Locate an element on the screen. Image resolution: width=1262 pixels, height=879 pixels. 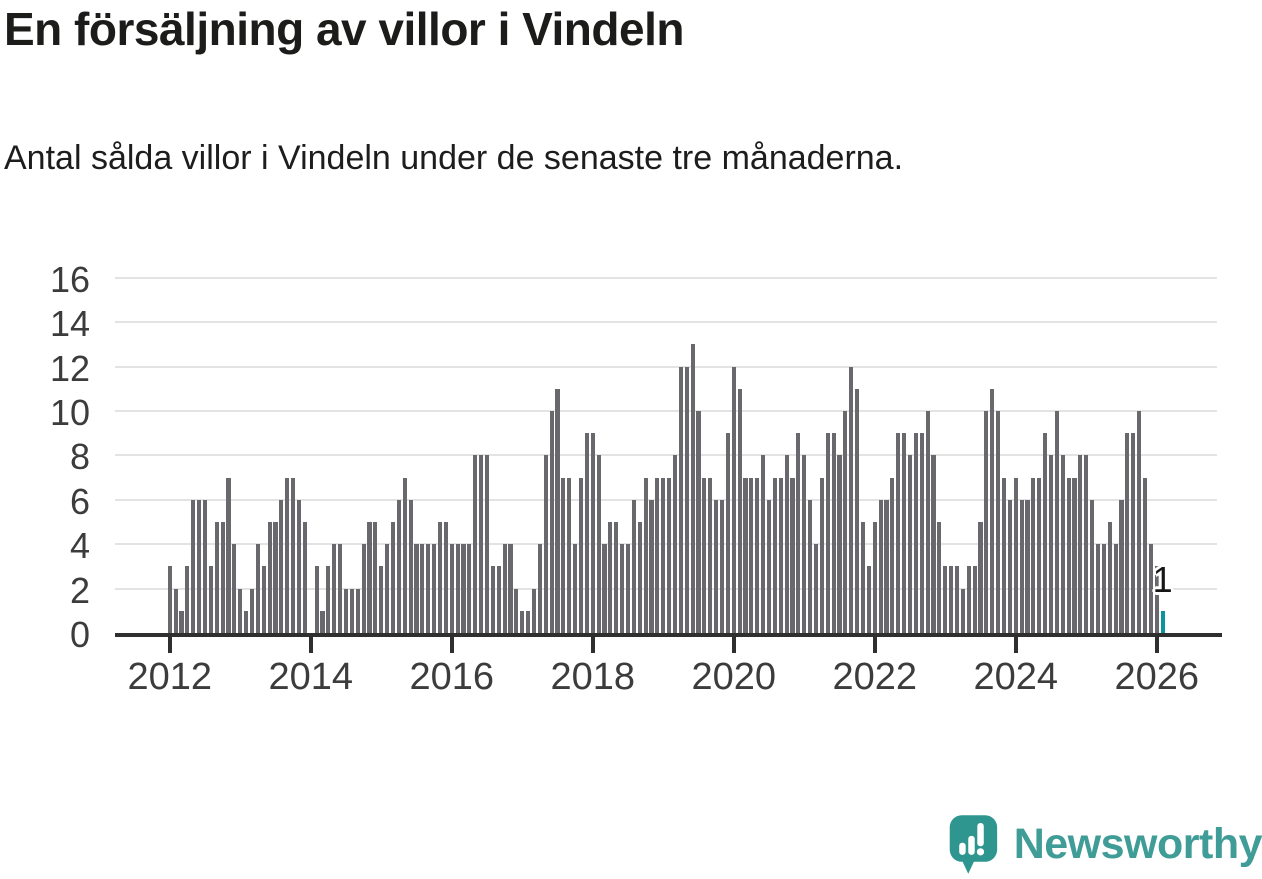
y-axis-label: 10 is located at coordinates (69, 412).